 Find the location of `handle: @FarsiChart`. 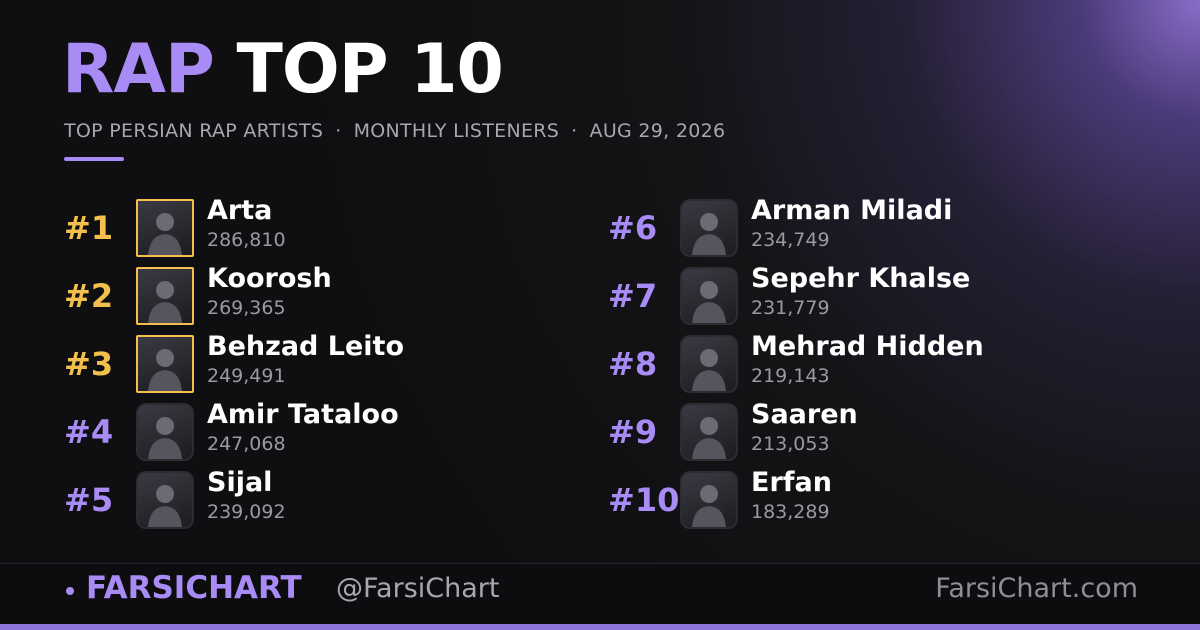

handle: @FarsiChart is located at coordinates (418, 588).